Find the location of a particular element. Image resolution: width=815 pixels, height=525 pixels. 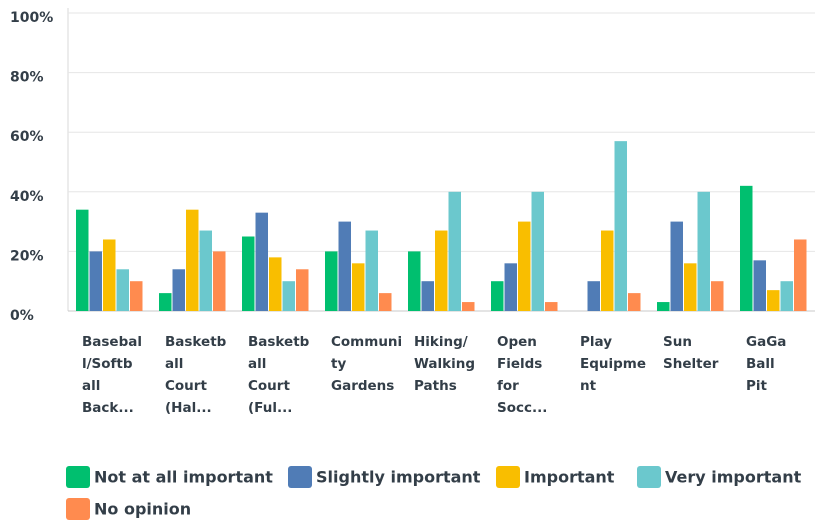

x-tick-label: Gardens is located at coordinates (362, 386).